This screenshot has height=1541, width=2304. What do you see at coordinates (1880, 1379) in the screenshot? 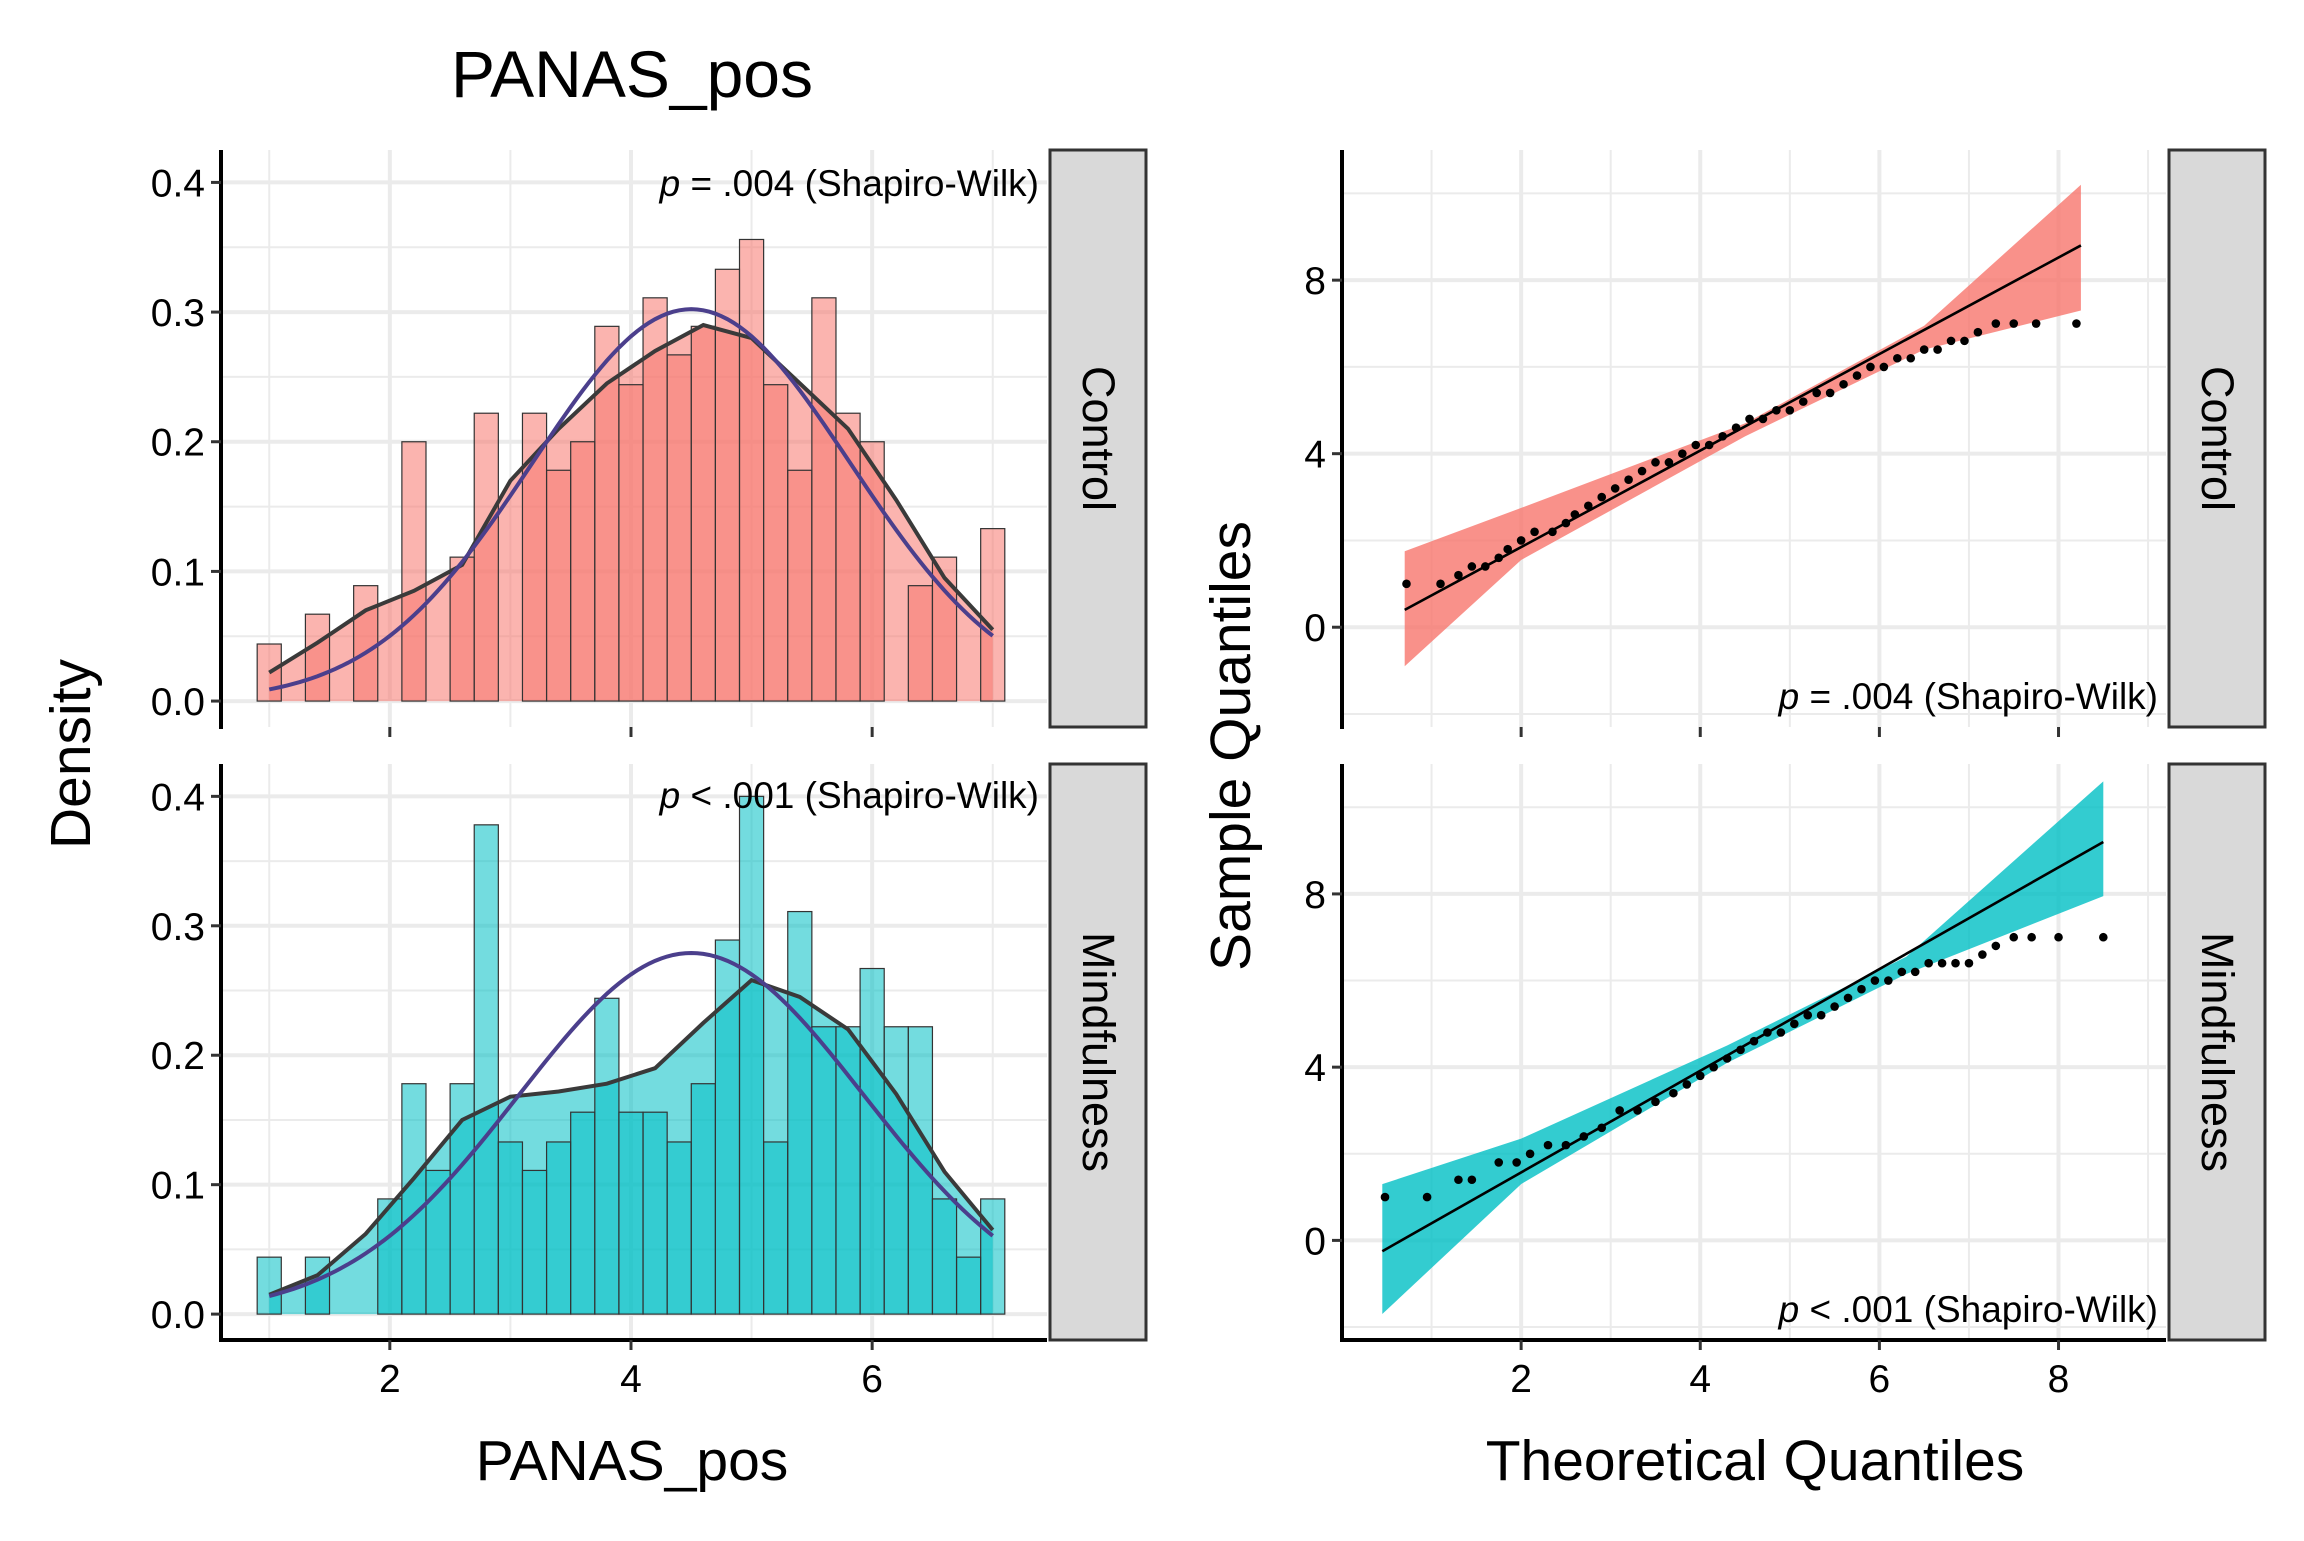
I see `x-tick-label: 6` at bounding box center [1880, 1379].